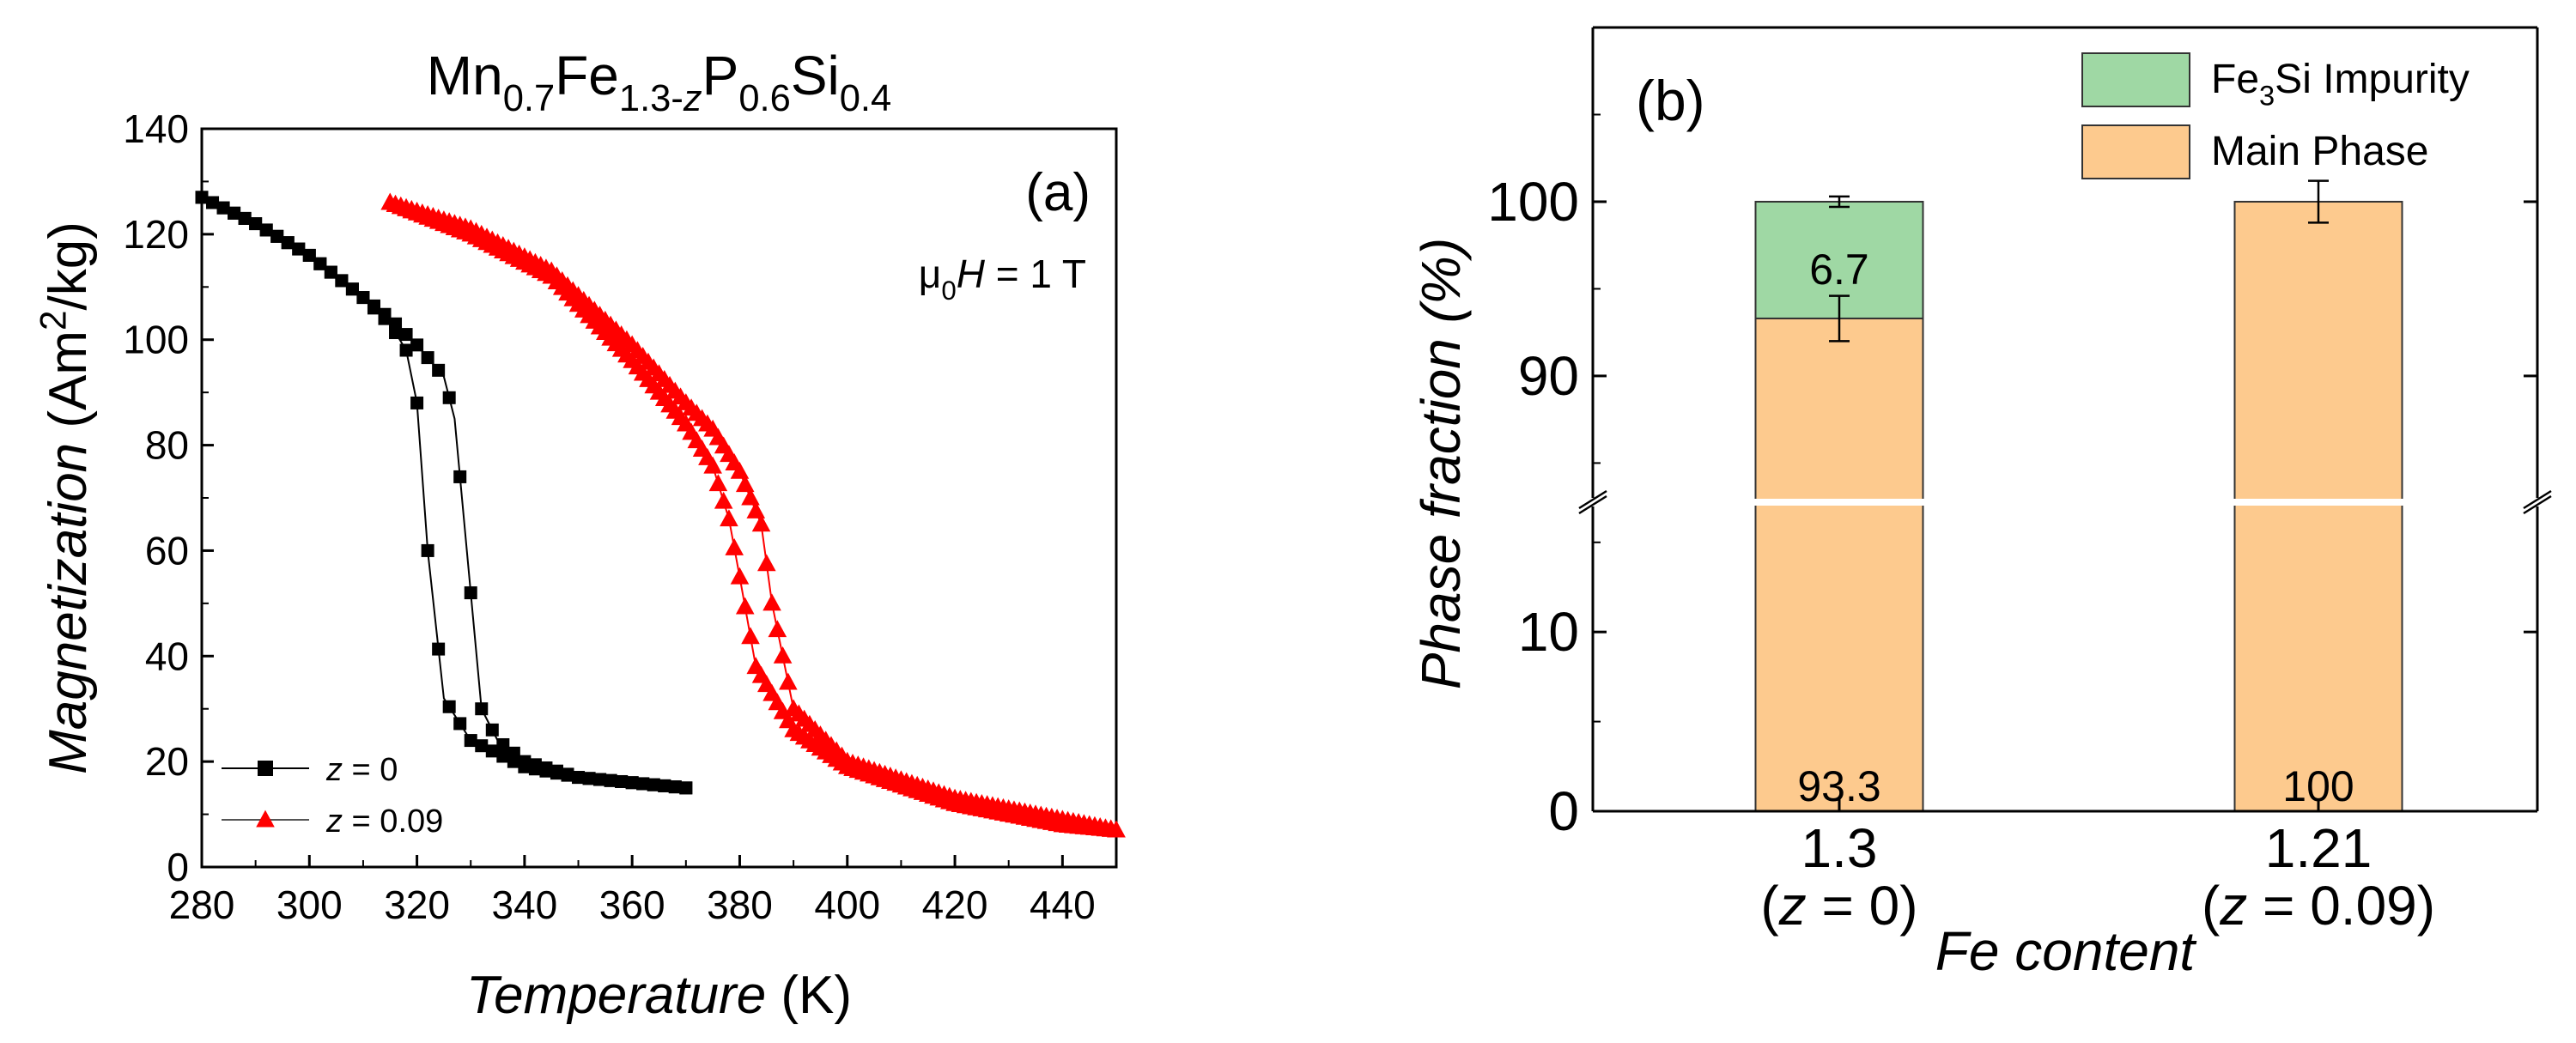 This screenshot has width=2576, height=1043. What do you see at coordinates (632, 905) in the screenshot?
I see `x-tick-label: 360` at bounding box center [632, 905].